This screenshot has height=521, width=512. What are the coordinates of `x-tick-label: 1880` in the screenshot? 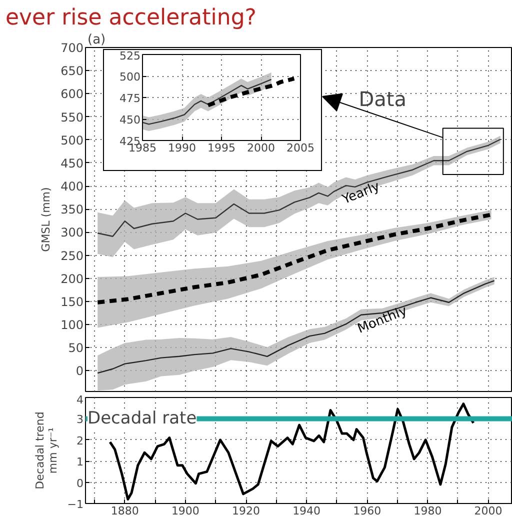 It's located at (124, 511).